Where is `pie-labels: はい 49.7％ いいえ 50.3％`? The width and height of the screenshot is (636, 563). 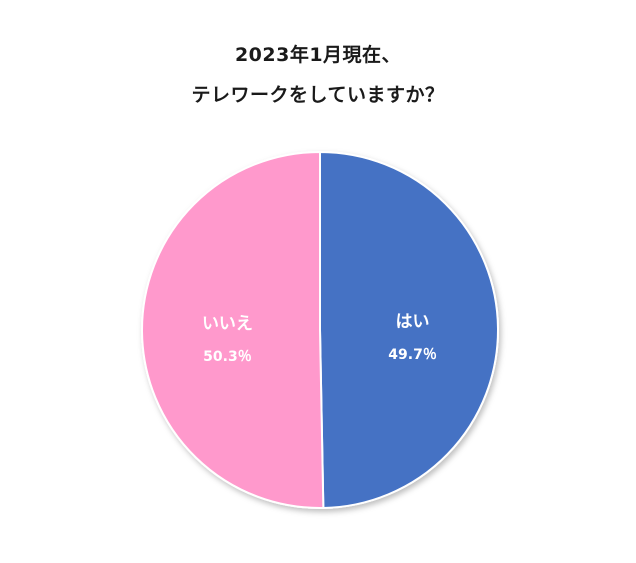
pie-labels: はい 49.7％ いいえ 50.3％ is located at coordinates (319, 338).